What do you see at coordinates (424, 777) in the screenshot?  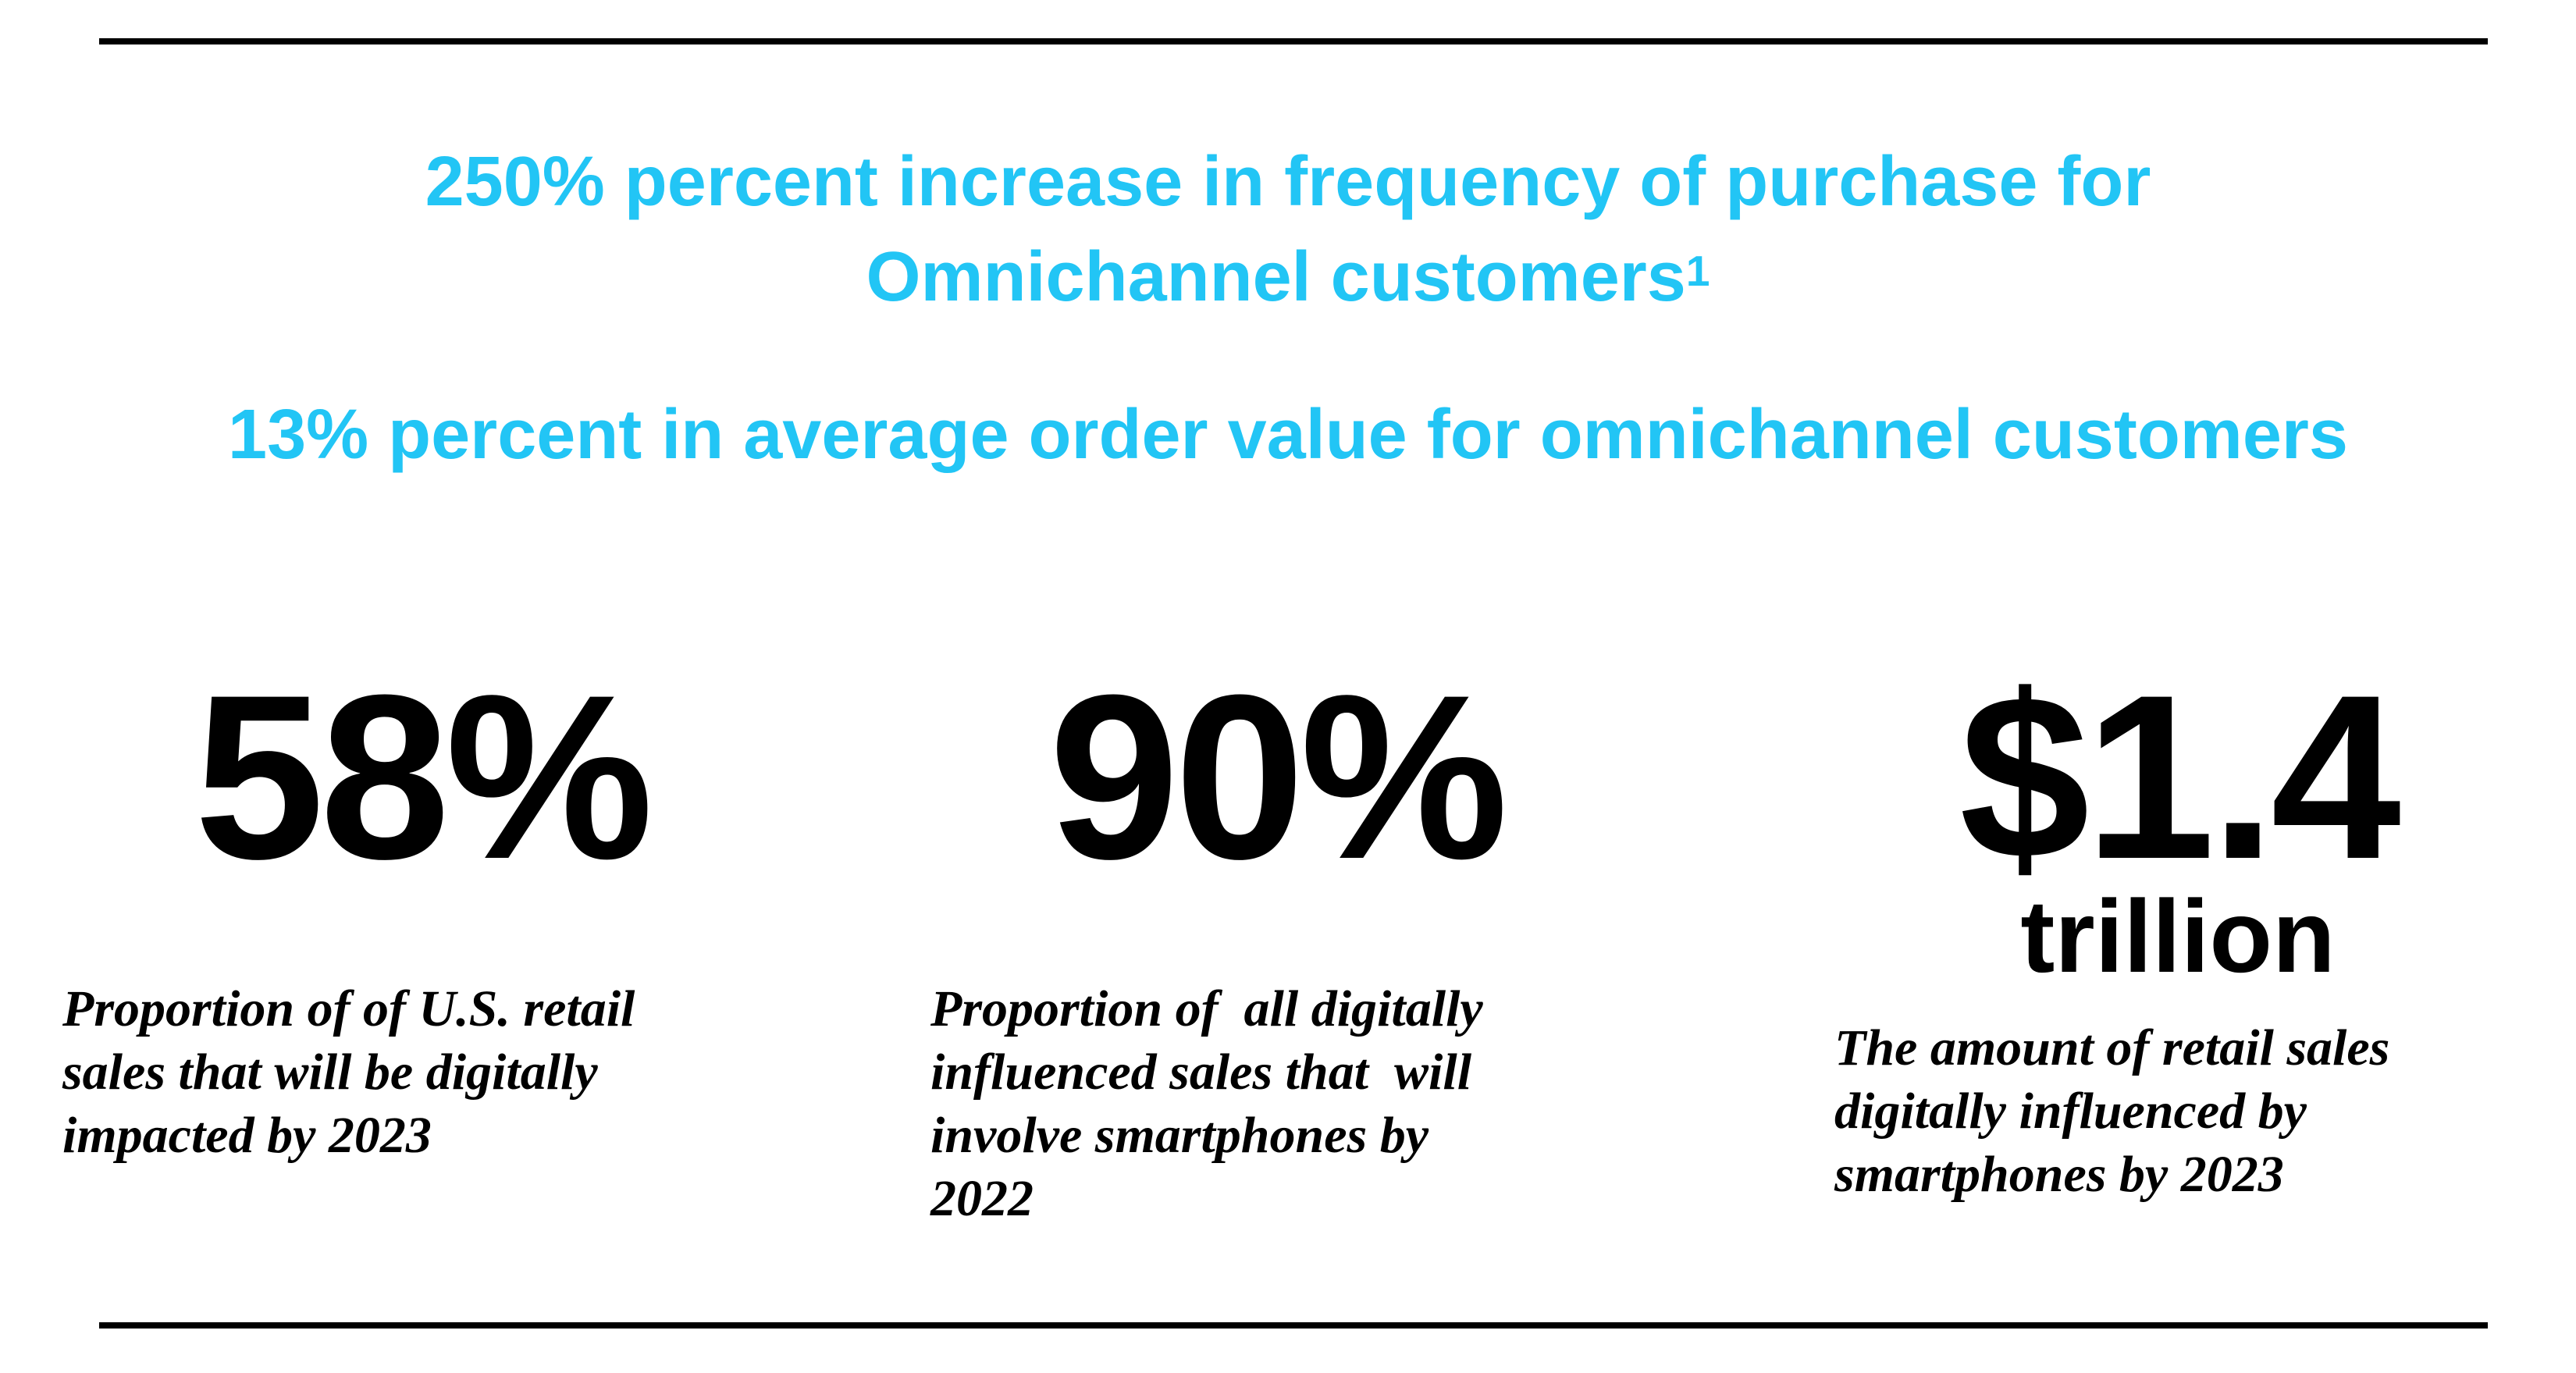 I see `stat-value-58: 58%` at bounding box center [424, 777].